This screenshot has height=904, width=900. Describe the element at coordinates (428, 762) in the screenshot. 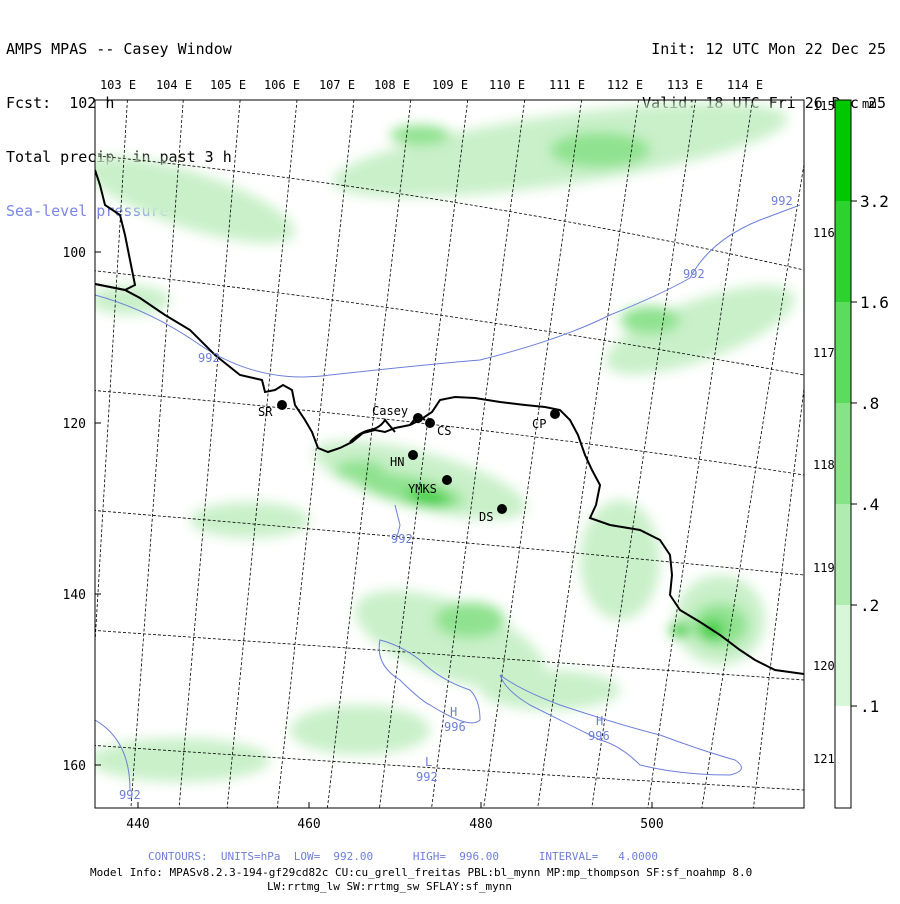

I see `pressure-center-low: L` at that location.